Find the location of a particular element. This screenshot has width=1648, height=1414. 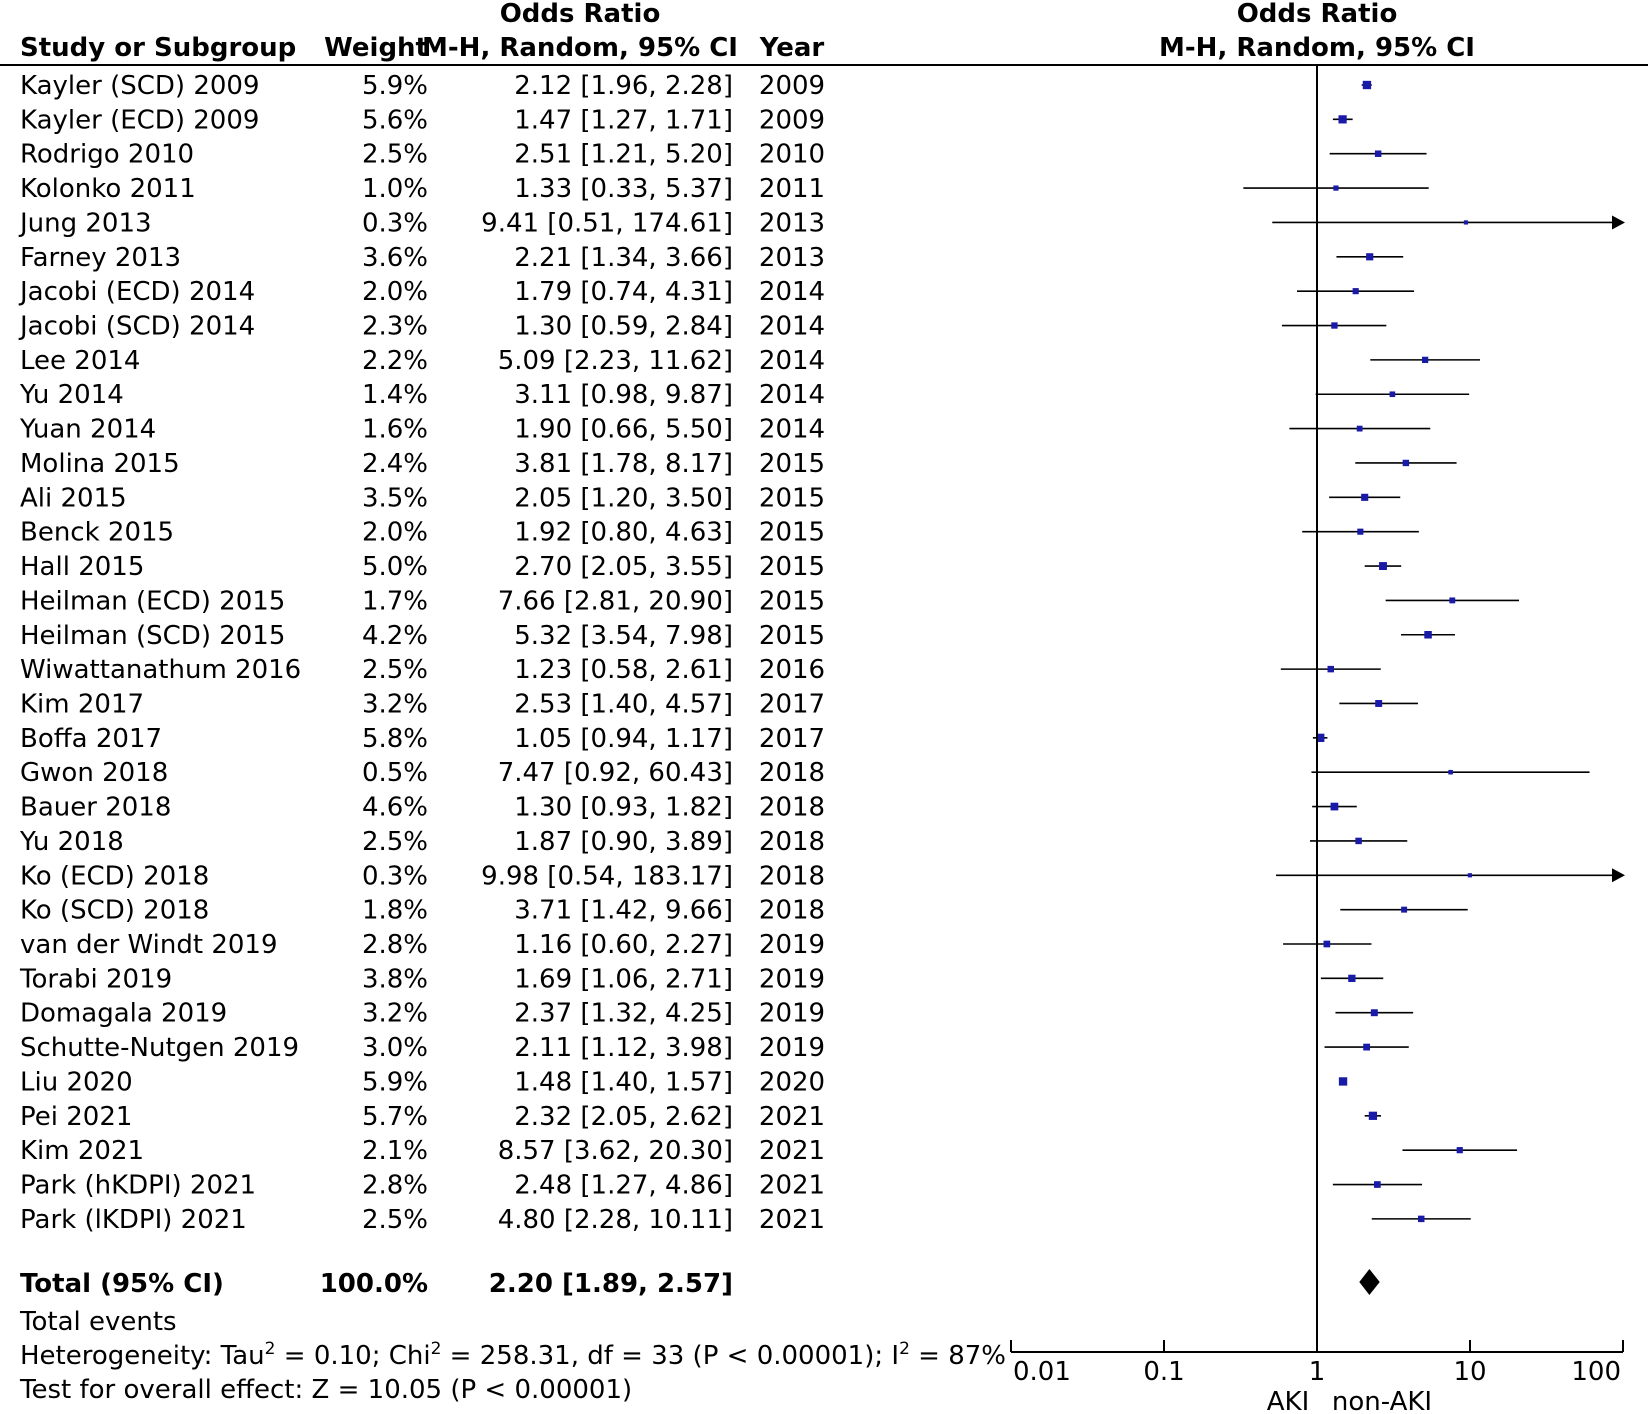

header-study: Study or Subgroup is located at coordinates (158, 48).